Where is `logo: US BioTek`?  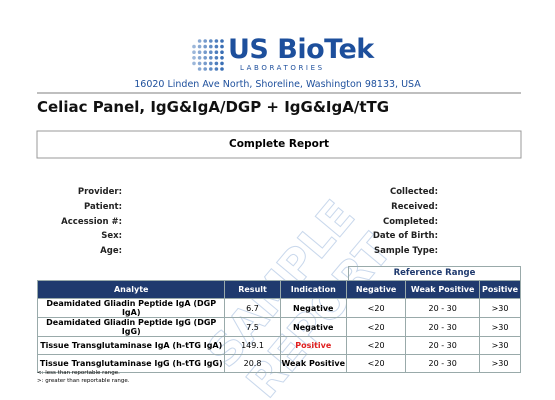
logo: US BioTek is located at coordinates (301, 49).